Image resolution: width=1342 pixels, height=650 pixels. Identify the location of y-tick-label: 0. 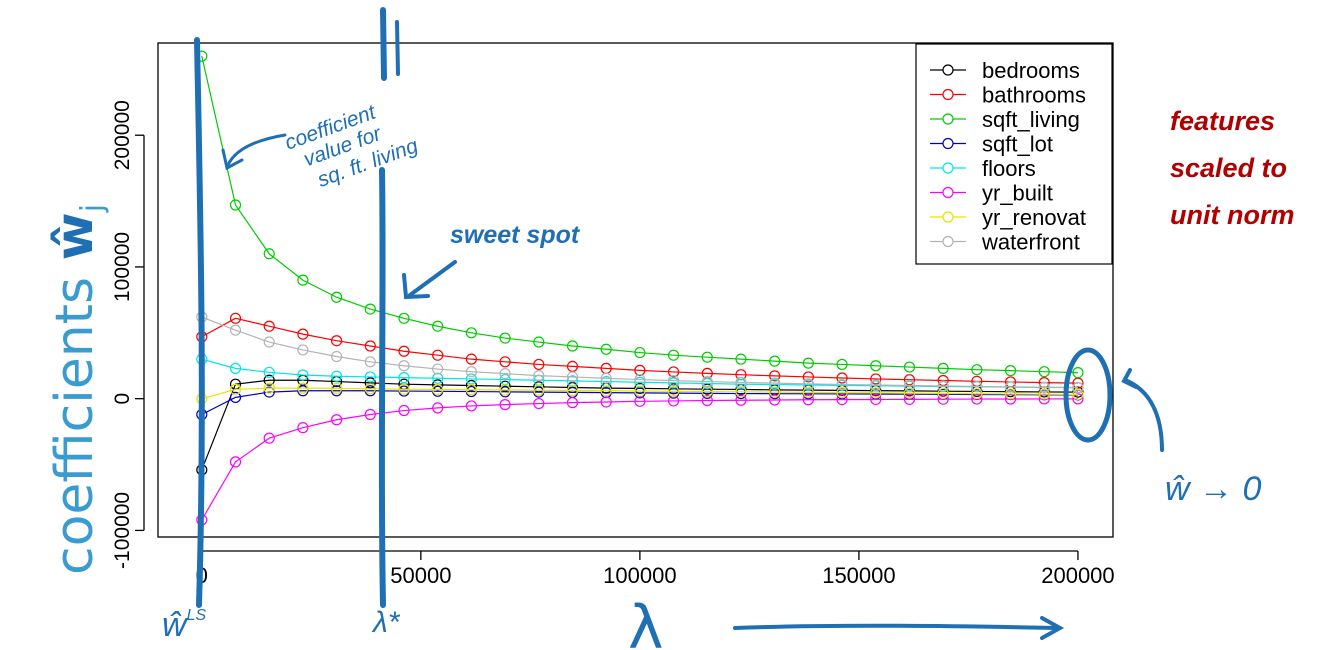
(122, 399).